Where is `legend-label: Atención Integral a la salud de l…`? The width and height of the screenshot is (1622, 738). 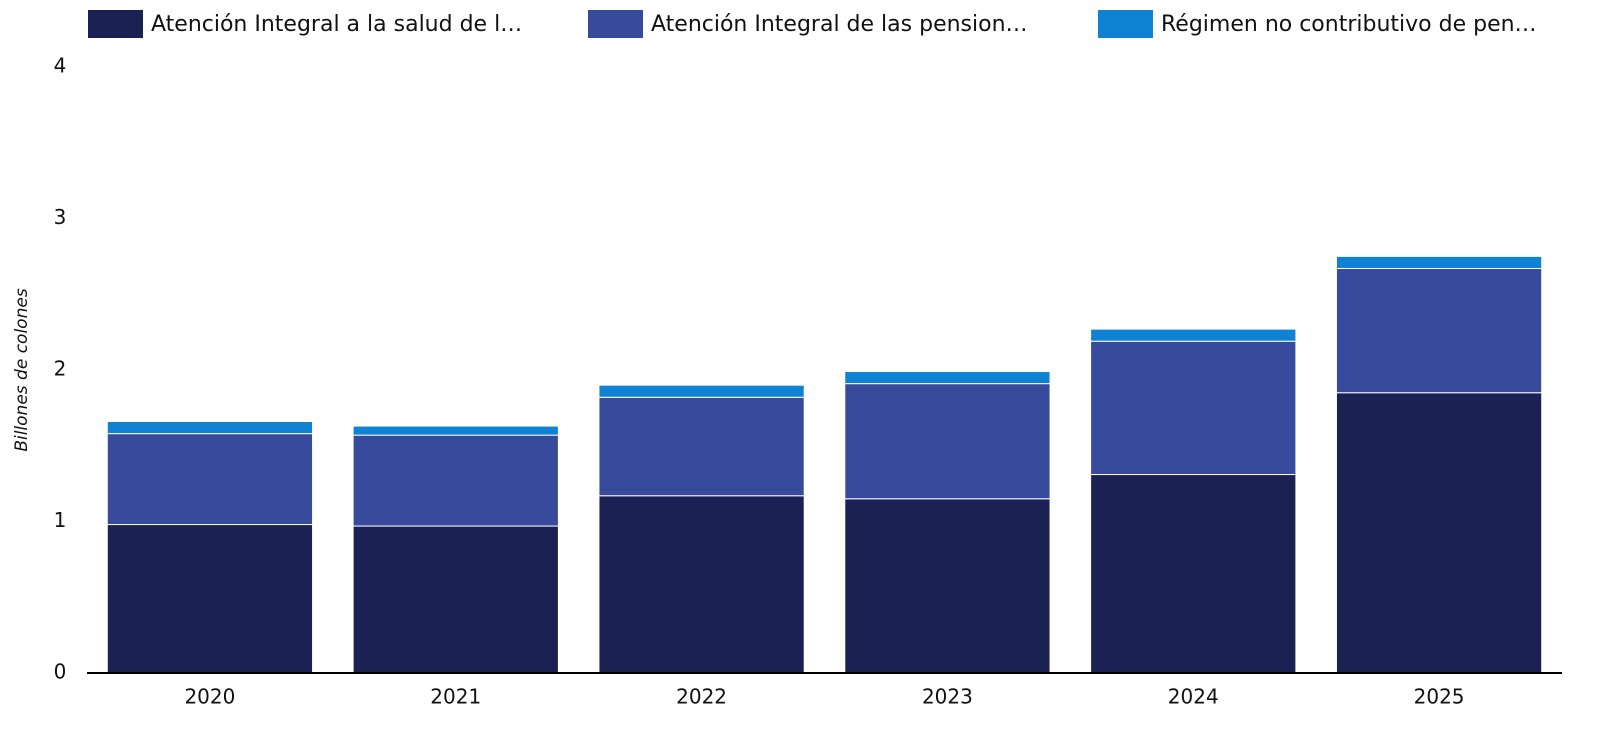 legend-label: Atención Integral a la salud de l… is located at coordinates (336, 24).